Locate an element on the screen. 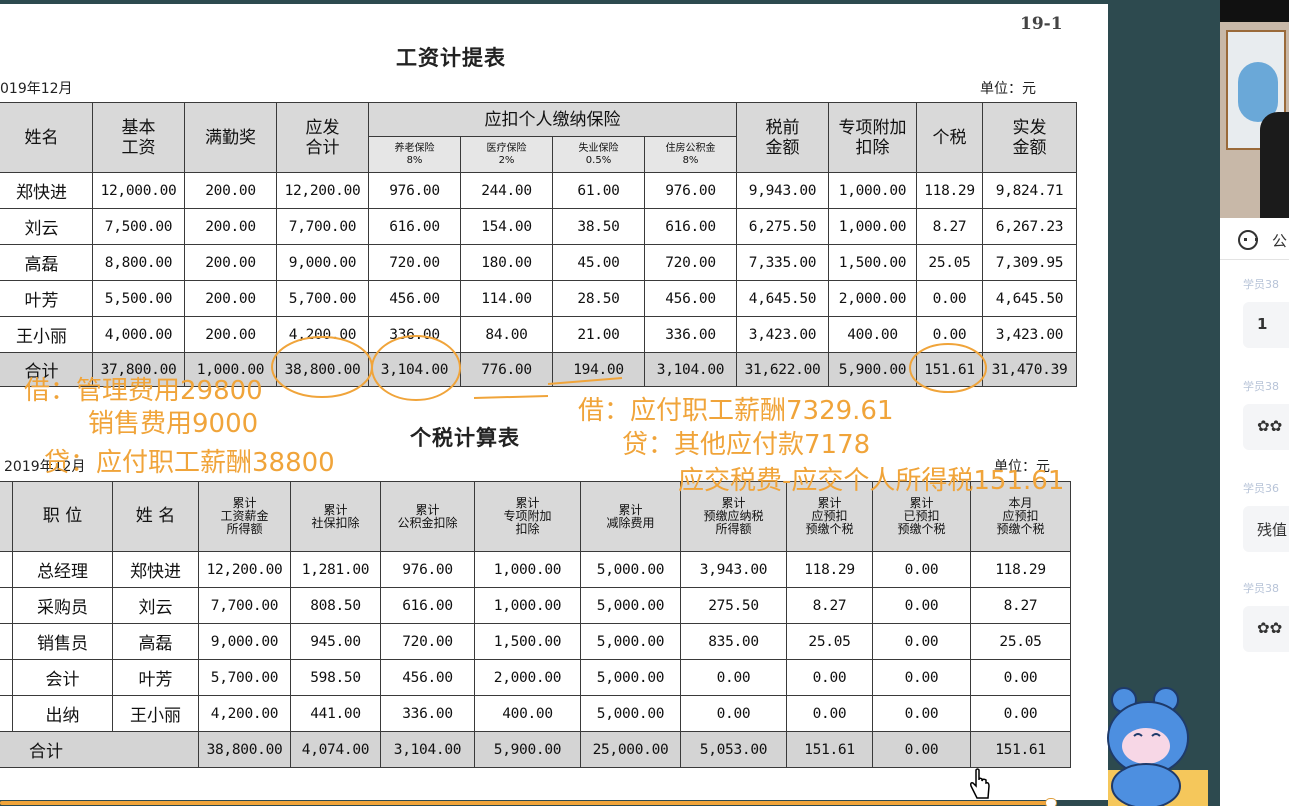 This screenshot has width=1289, height=806. page-number: 19-1 is located at coordinates (1041, 24).